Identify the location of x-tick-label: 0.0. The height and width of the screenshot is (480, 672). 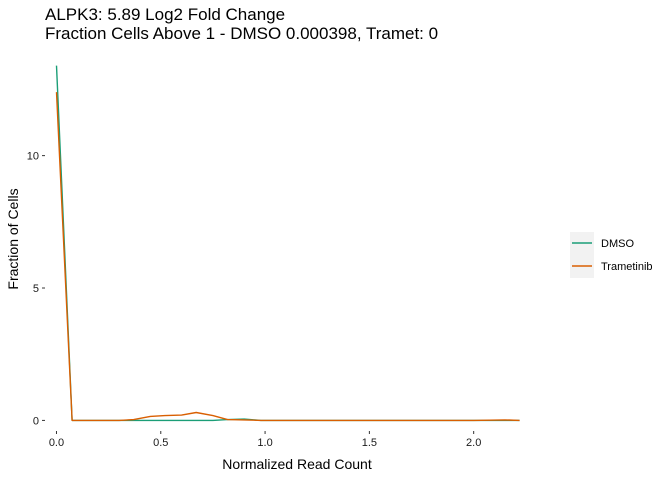
(56, 443).